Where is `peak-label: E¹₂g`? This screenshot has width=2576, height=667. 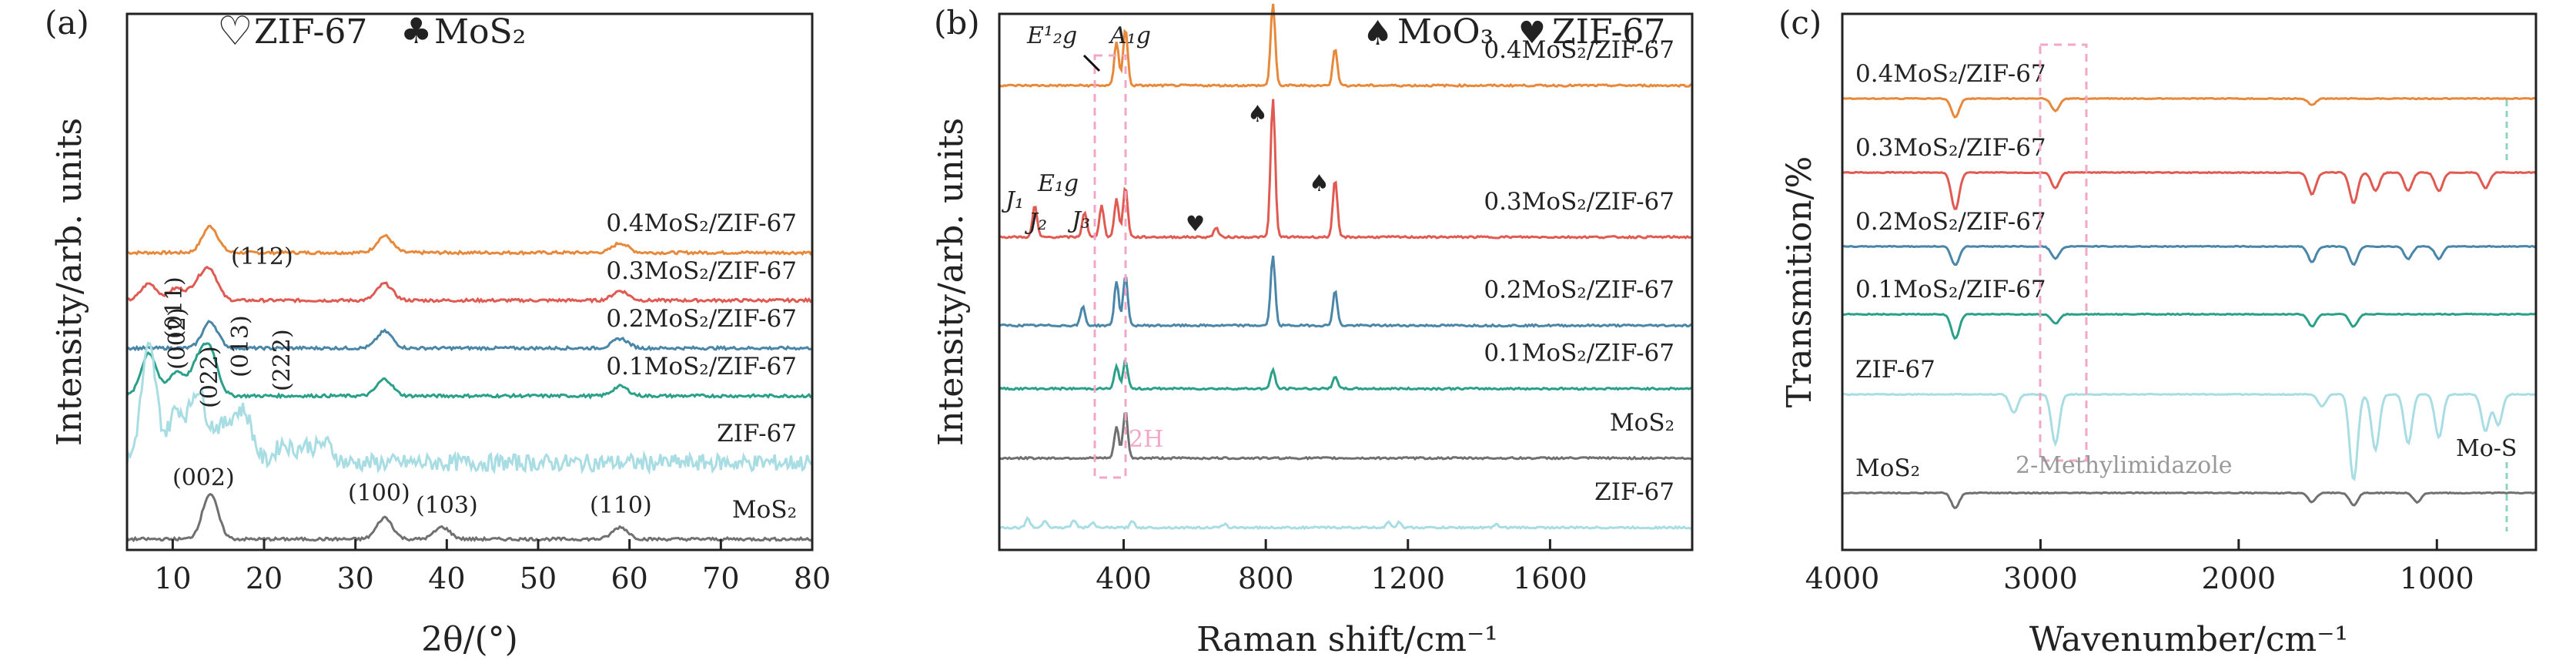
peak-label: E¹₂g is located at coordinates (1052, 35).